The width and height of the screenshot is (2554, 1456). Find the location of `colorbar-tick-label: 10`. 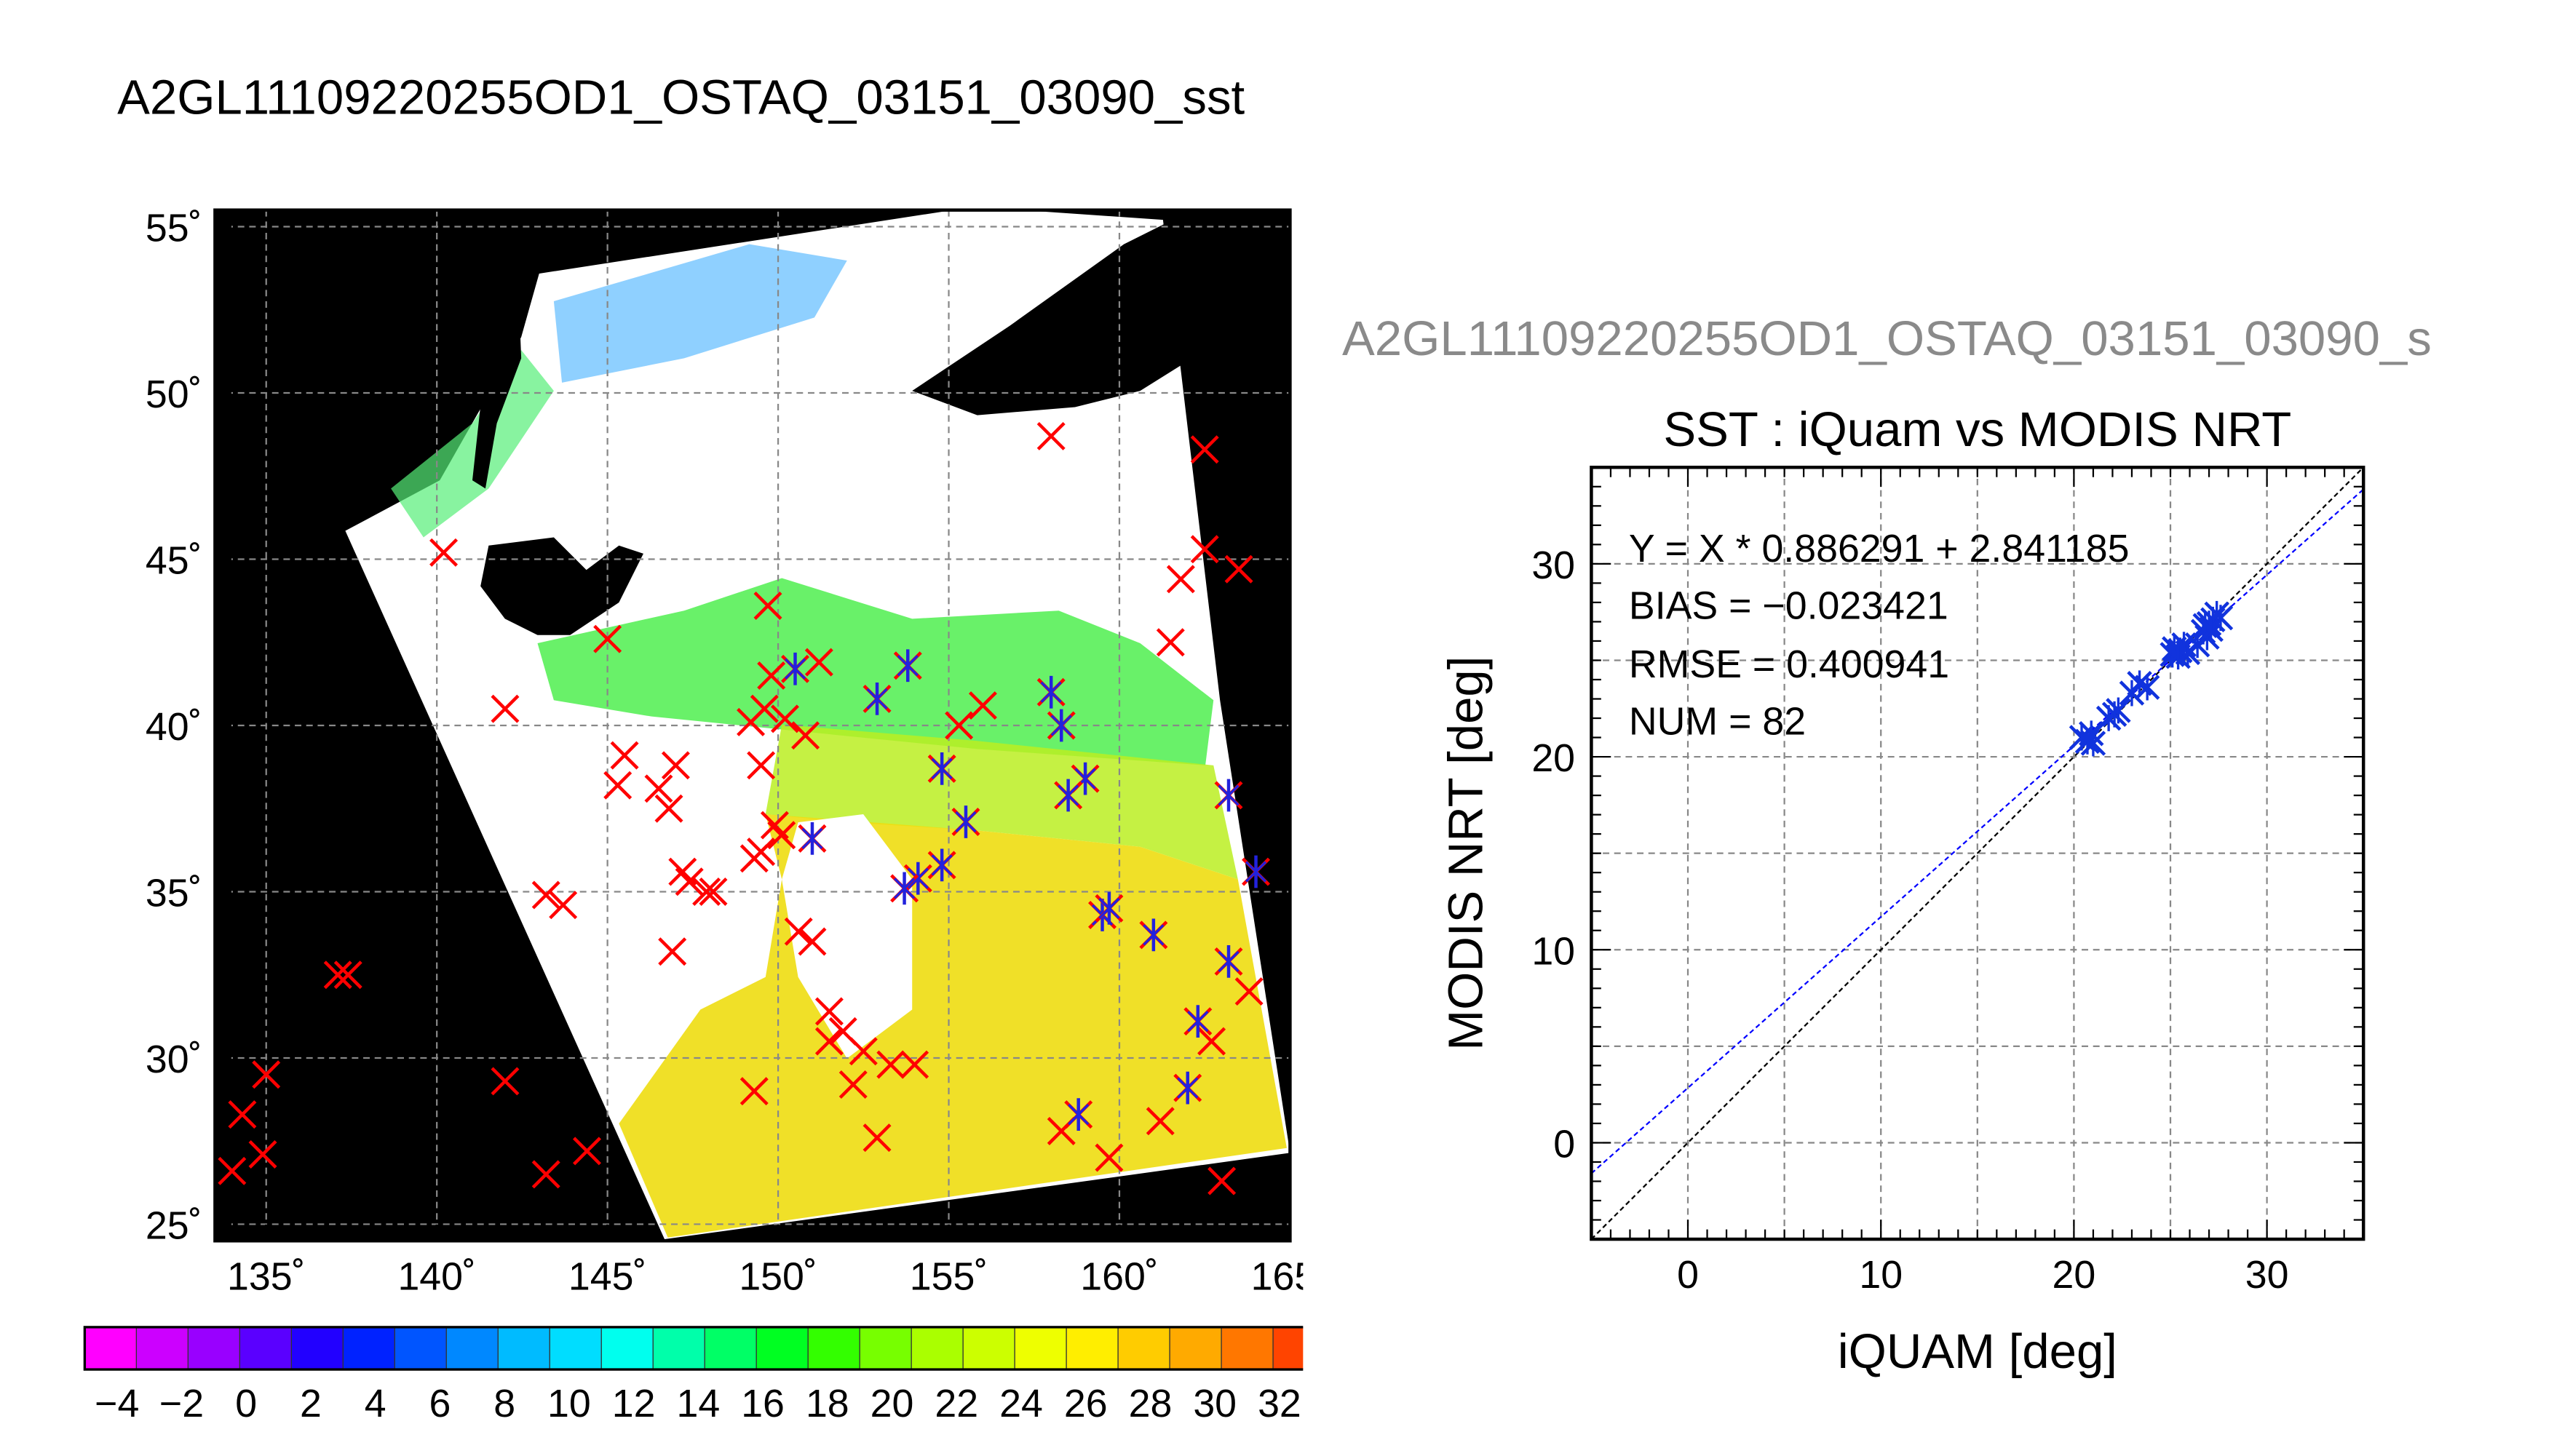

colorbar-tick-label: 10 is located at coordinates (569, 1403).